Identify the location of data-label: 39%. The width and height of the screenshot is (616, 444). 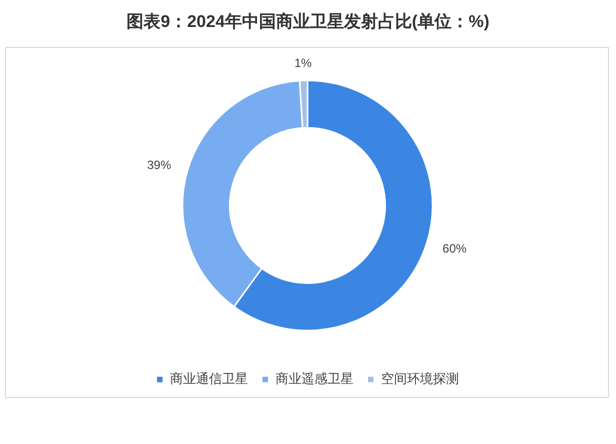
(159, 165).